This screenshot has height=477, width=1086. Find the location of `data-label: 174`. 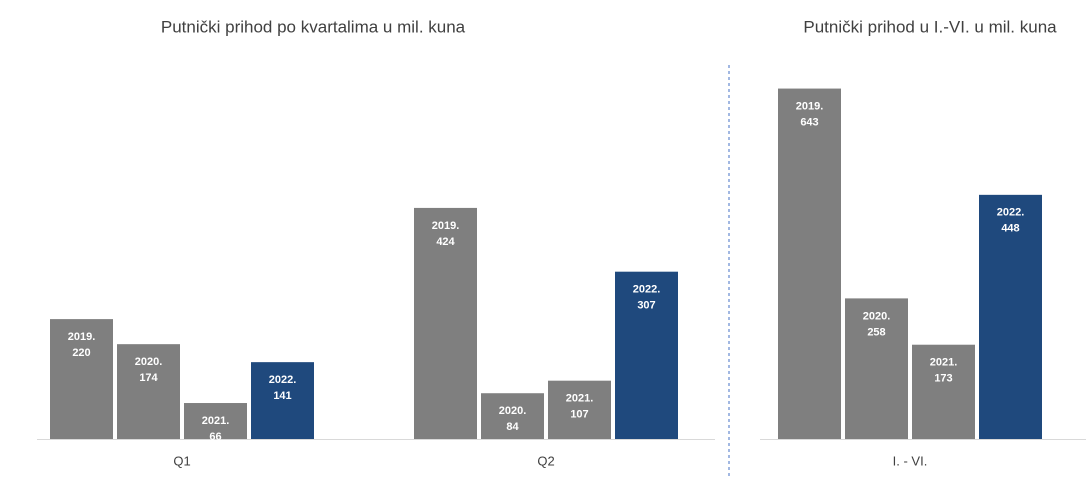

data-label: 174 is located at coordinates (148, 378).